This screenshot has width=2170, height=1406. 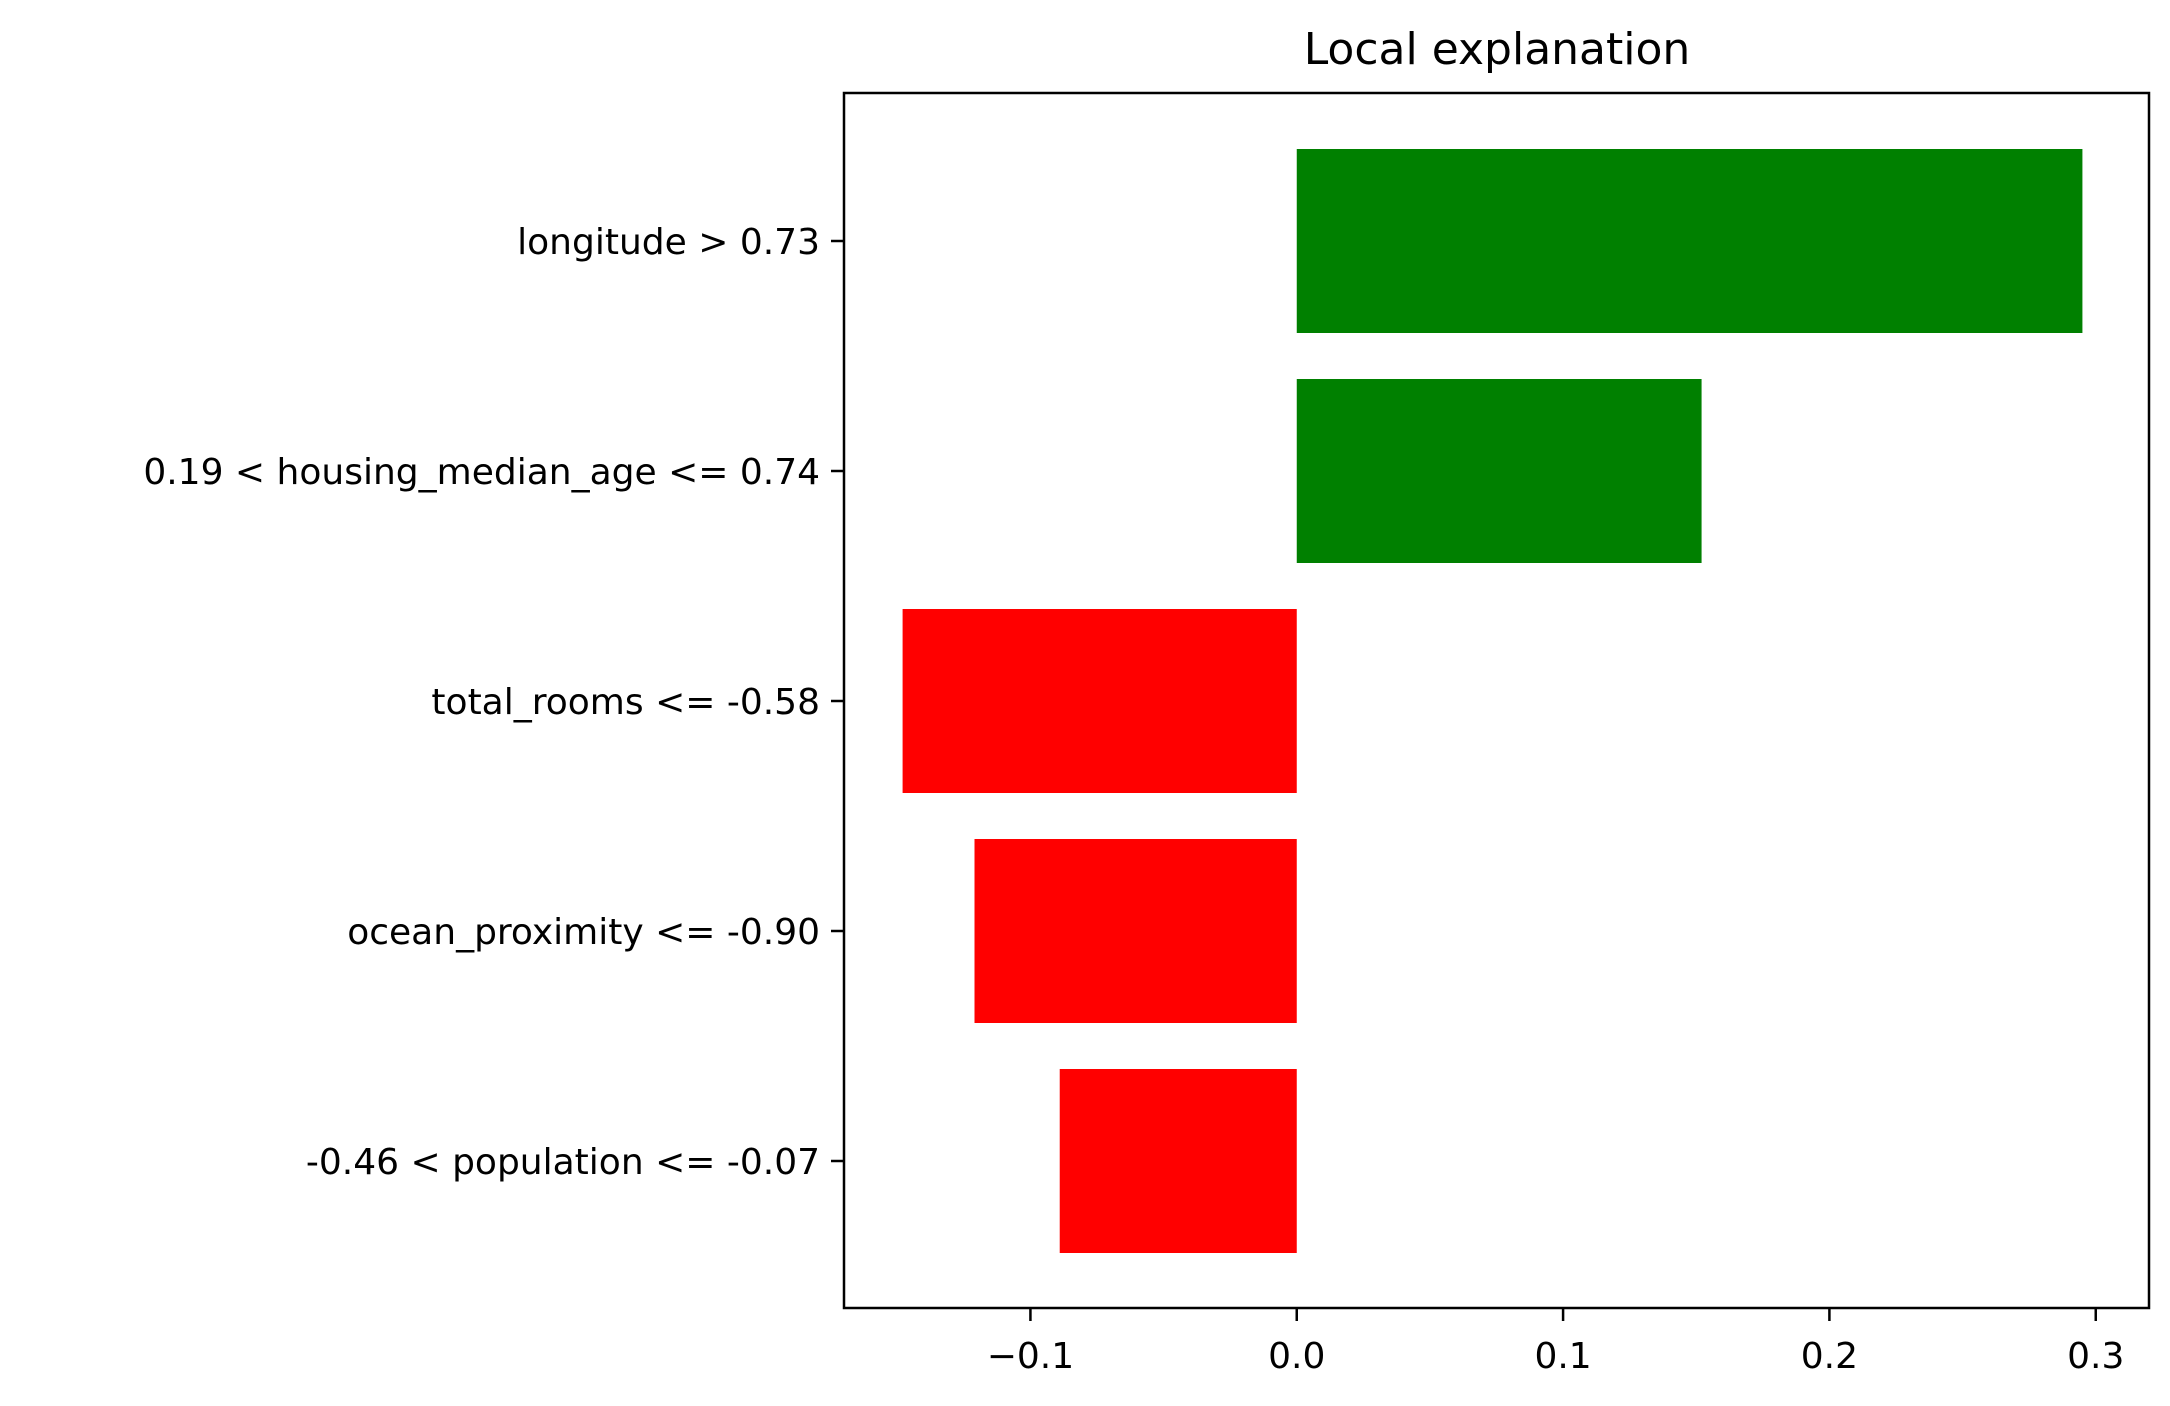 What do you see at coordinates (668, 242) in the screenshot?
I see `y-tick-label: longitude > 0.73` at bounding box center [668, 242].